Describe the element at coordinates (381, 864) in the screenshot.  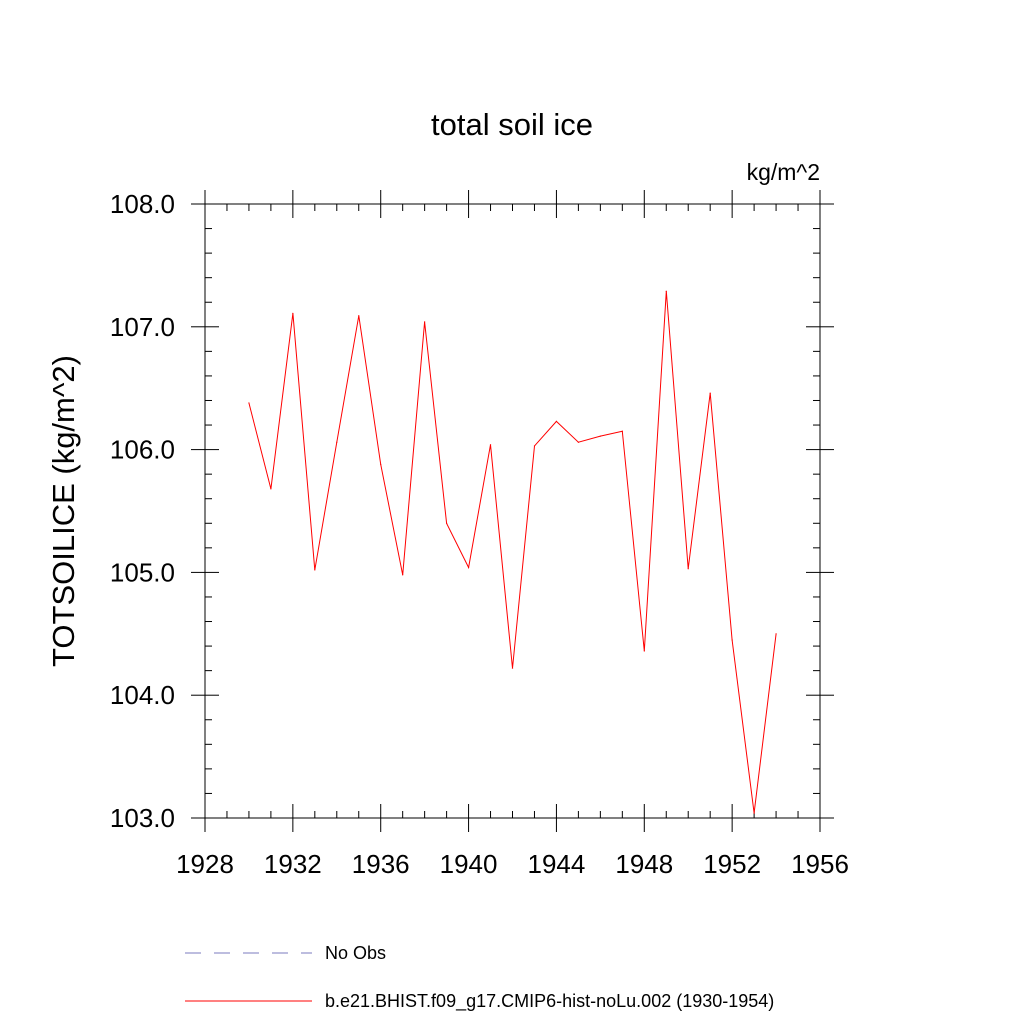
I see `x-tick-label: 1936` at that location.